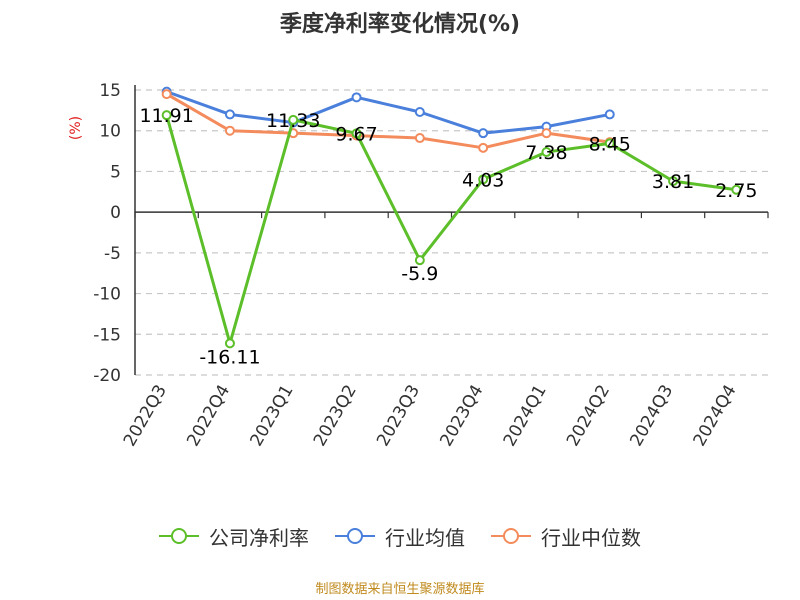 The image size is (800, 600). I want to click on y-tick-label: 10, so click(110, 132).